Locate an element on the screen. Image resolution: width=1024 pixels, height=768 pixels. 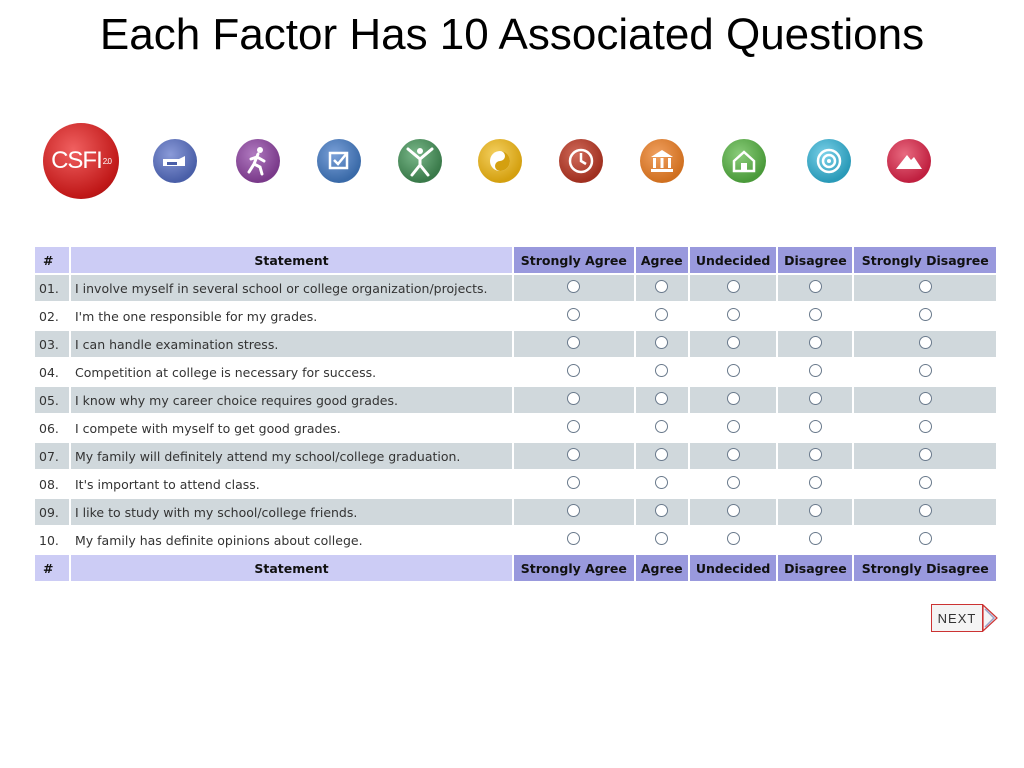
logo-text: CSFI is located at coordinates (77, 160).